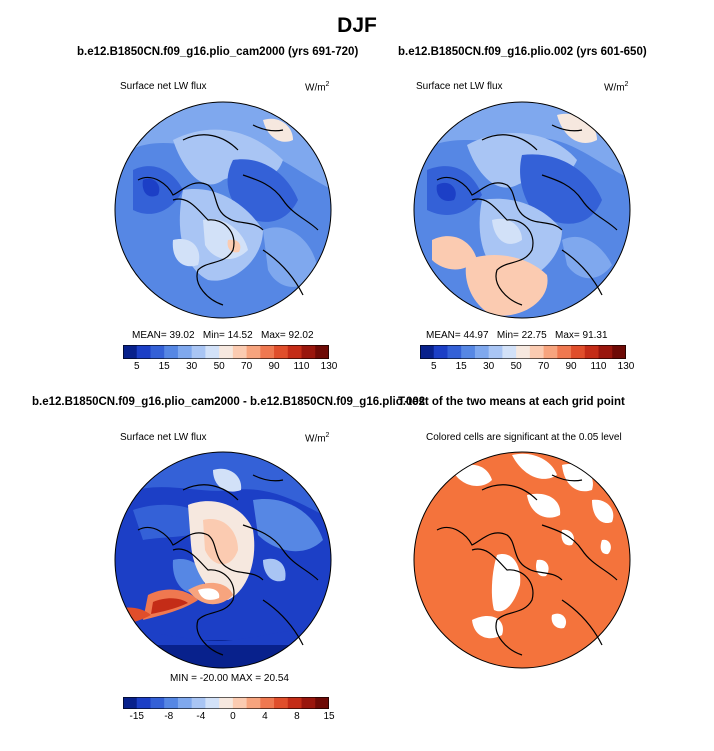 The height and width of the screenshot is (751, 714). What do you see at coordinates (357, 25) in the screenshot?
I see `figure-title: DJF` at bounding box center [357, 25].